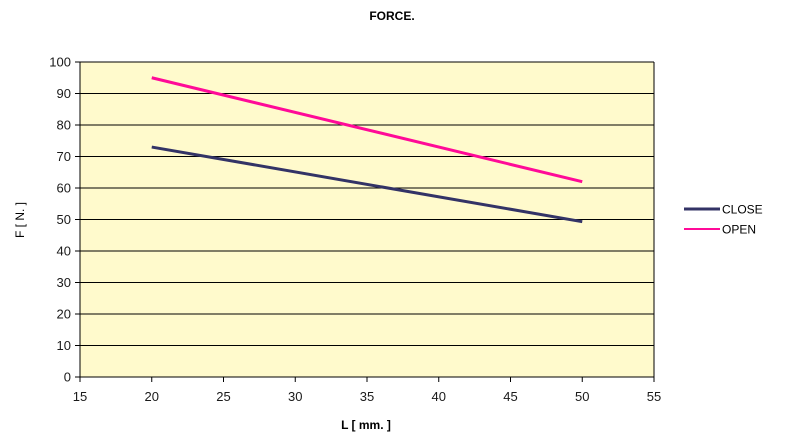 This screenshot has height=434, width=788. What do you see at coordinates (64, 188) in the screenshot?
I see `y-tick-label-60: 60` at bounding box center [64, 188].